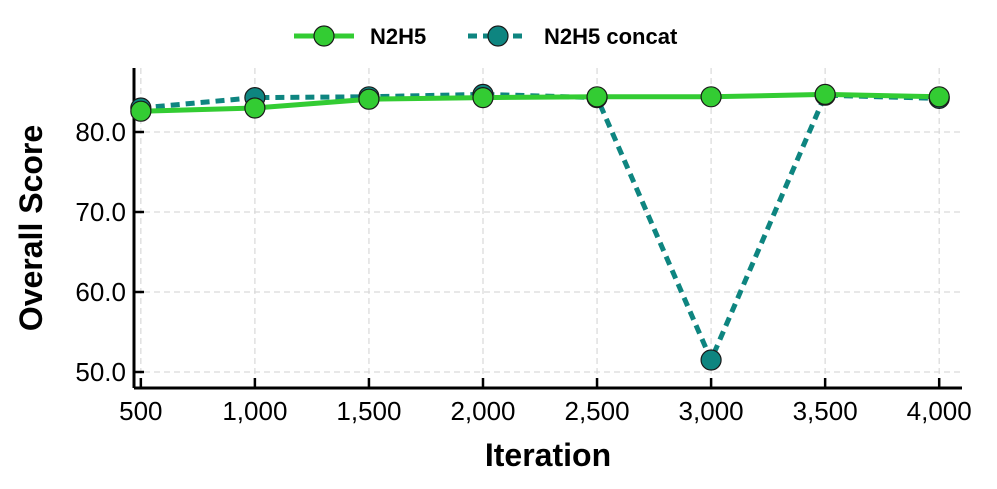 This screenshot has height=489, width=997. Describe the element at coordinates (611, 36) in the screenshot. I see `legend-label: N2H5 concat` at that location.